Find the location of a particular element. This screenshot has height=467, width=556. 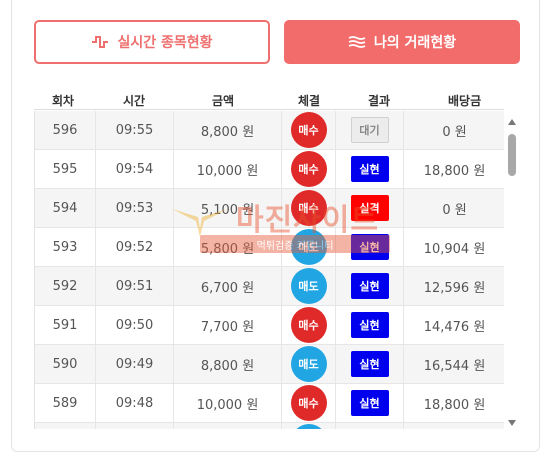

round-cell: 592 is located at coordinates (65, 286).